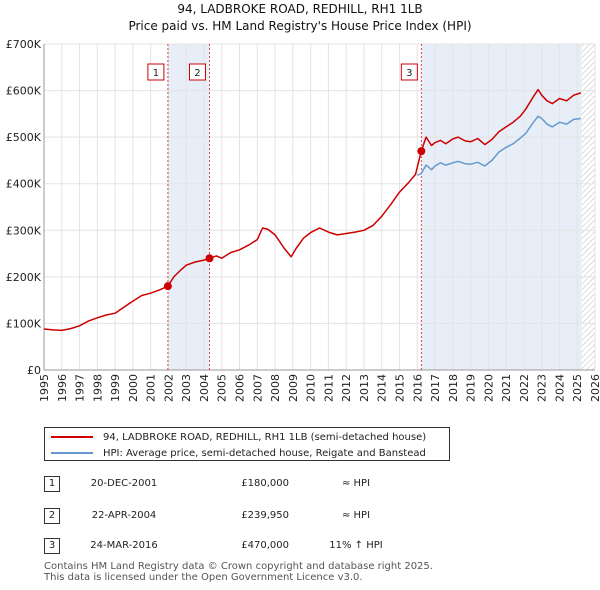  I want to click on x-tick-label: 2017, so click(435, 388).